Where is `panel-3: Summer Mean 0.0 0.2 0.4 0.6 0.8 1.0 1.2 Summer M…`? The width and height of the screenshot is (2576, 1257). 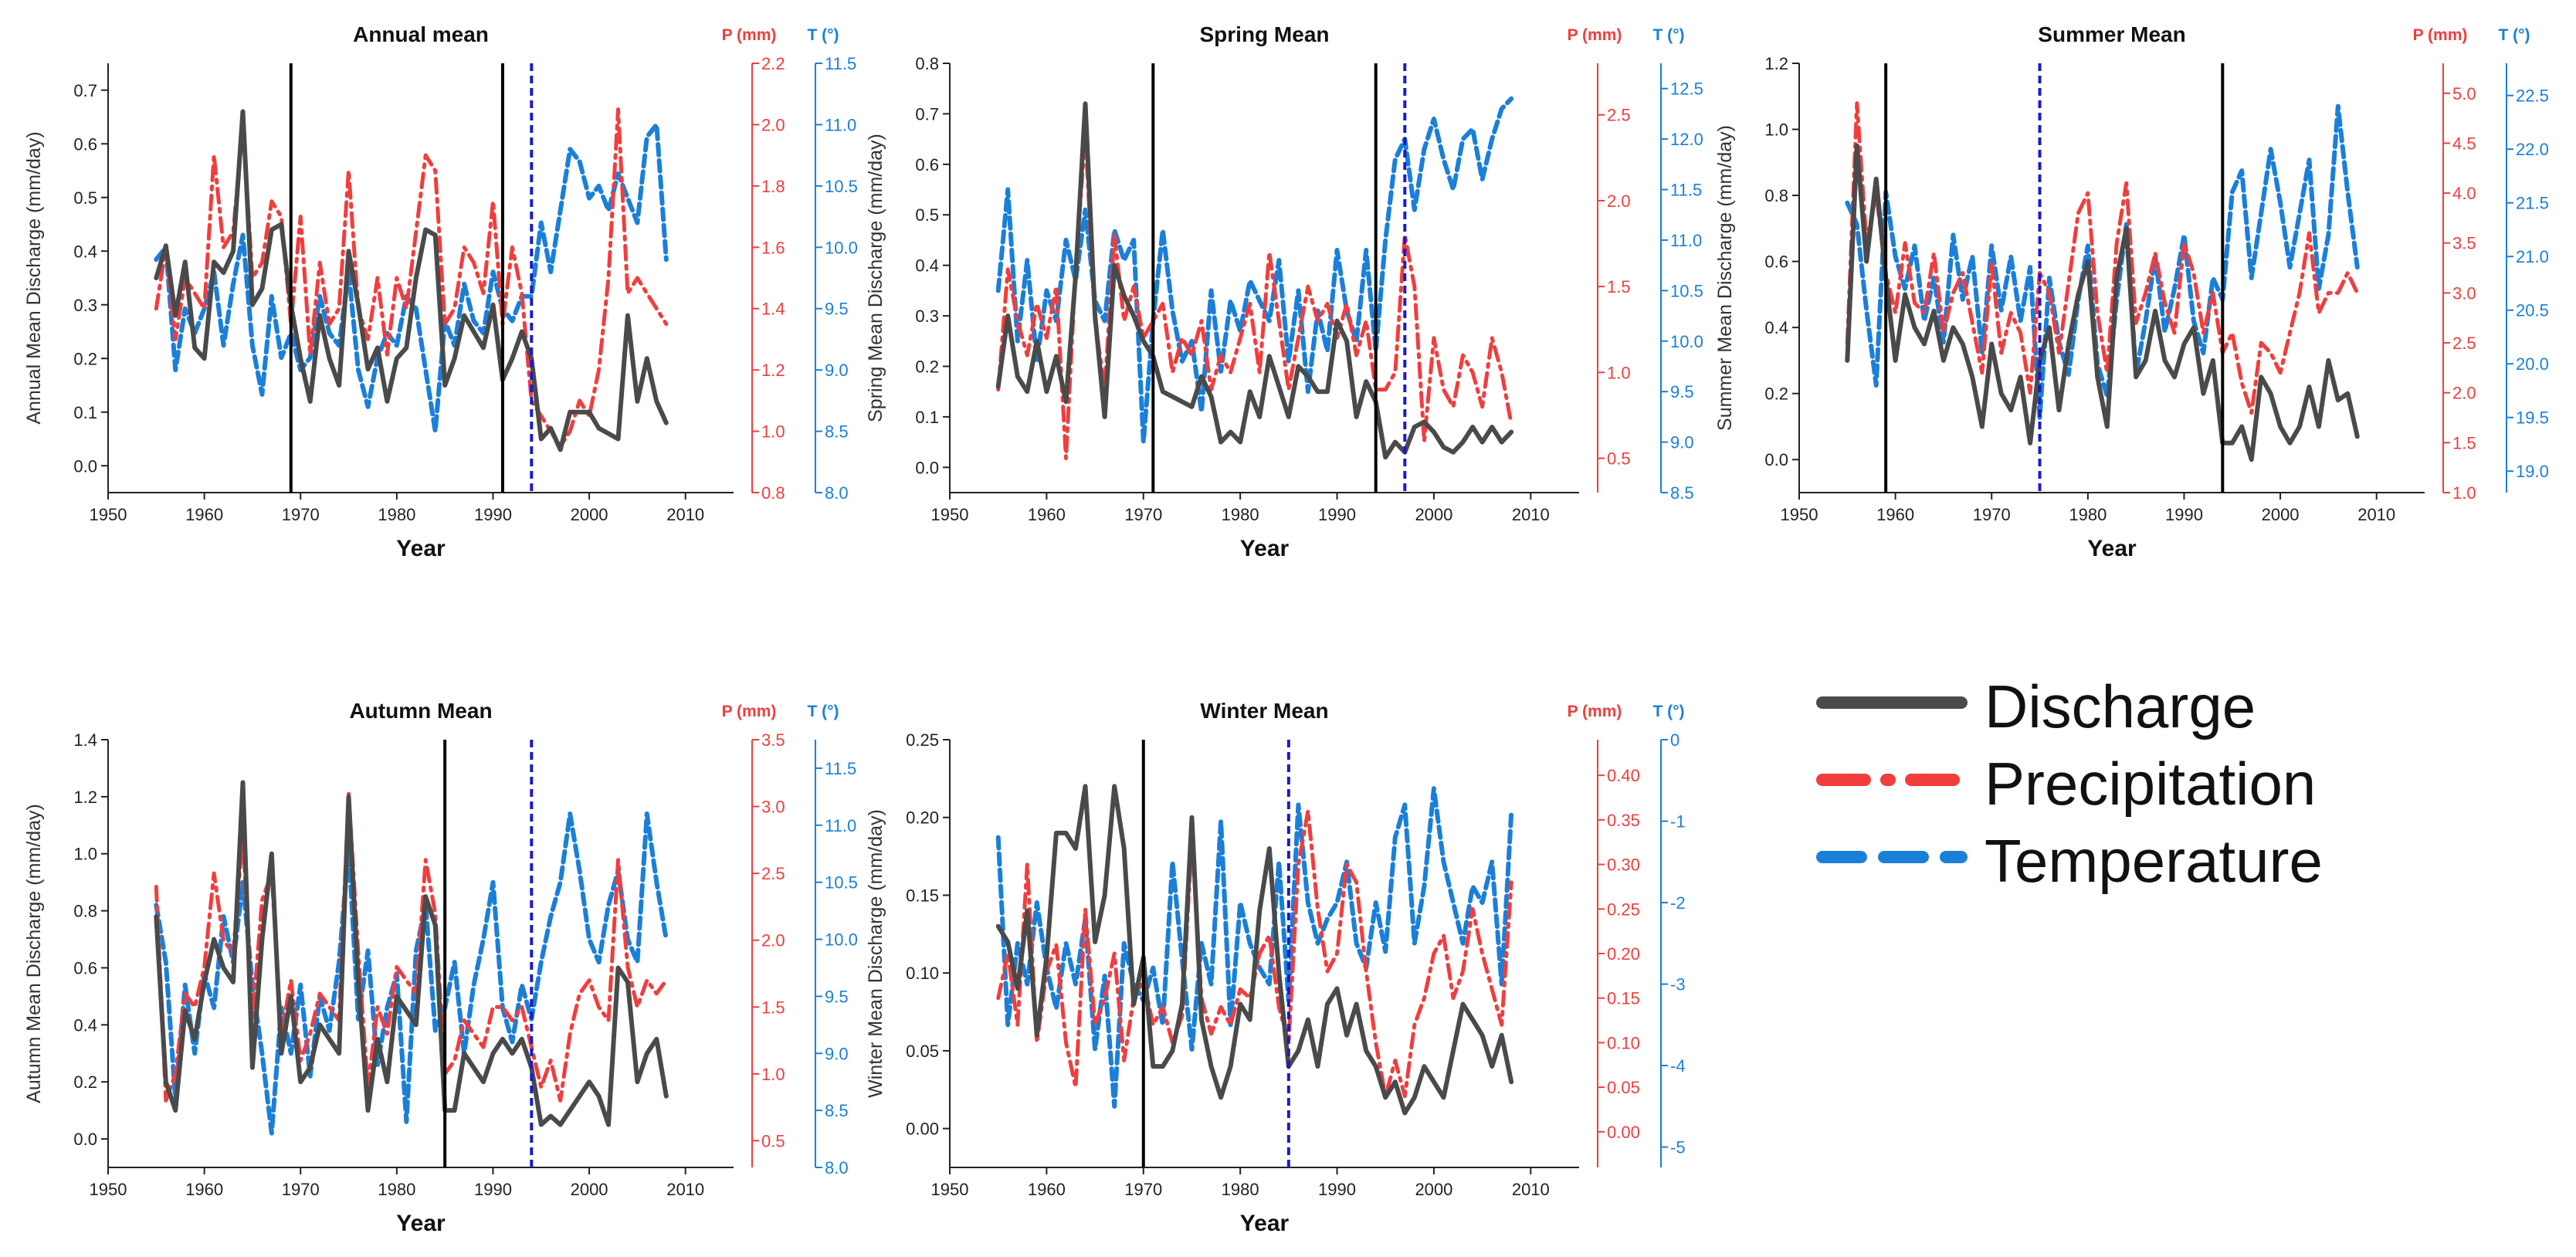
panel-3: Summer Mean 0.0 0.2 0.4 0.6 0.8 1.0 1.2 Summer M… is located at coordinates (2131, 291).